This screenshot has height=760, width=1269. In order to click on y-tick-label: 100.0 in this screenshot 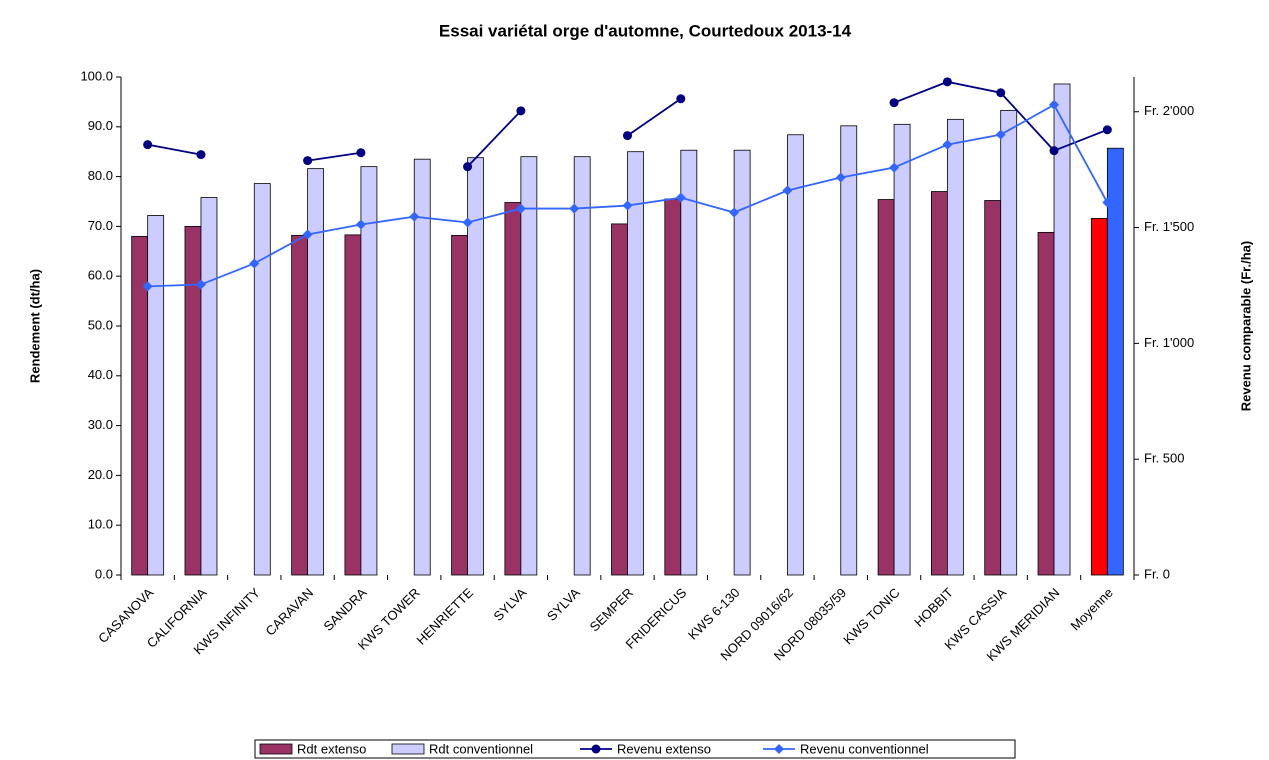, I will do `click(96, 75)`.